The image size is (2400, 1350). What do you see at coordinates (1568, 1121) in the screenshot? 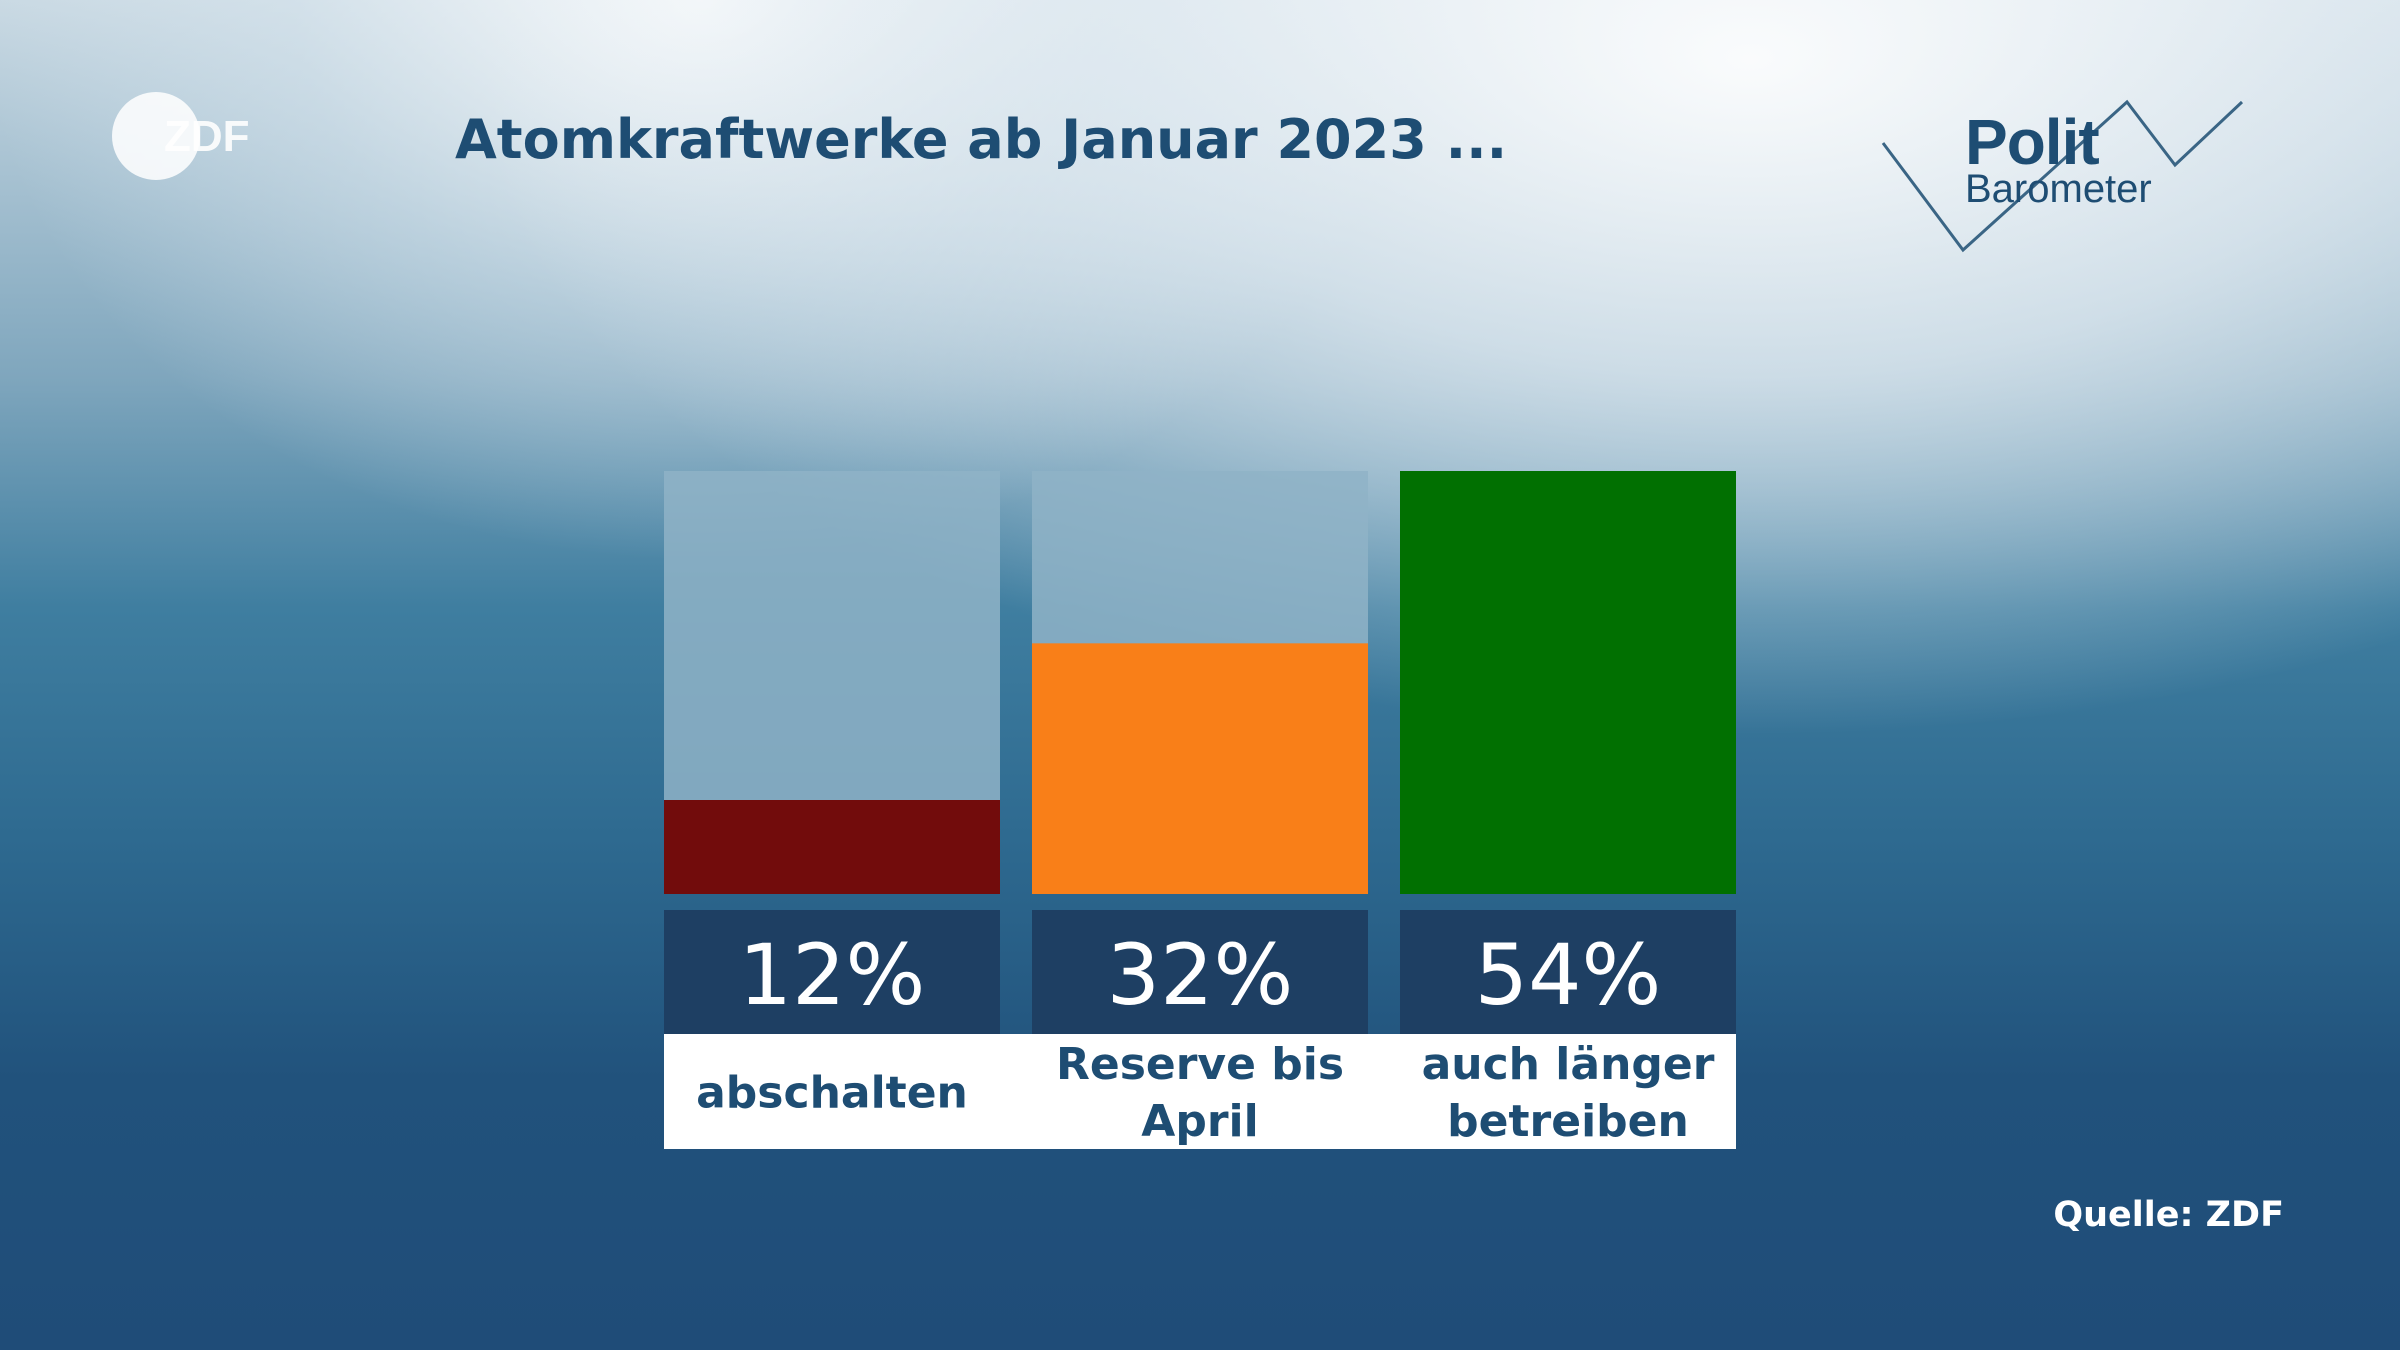
I see `category-label-line: betreiben` at bounding box center [1568, 1121].